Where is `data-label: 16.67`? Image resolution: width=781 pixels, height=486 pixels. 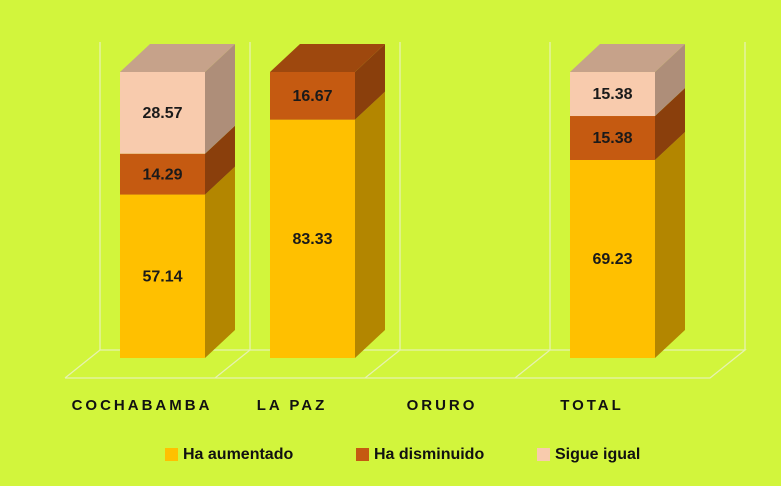
data-label: 16.67 is located at coordinates (312, 96).